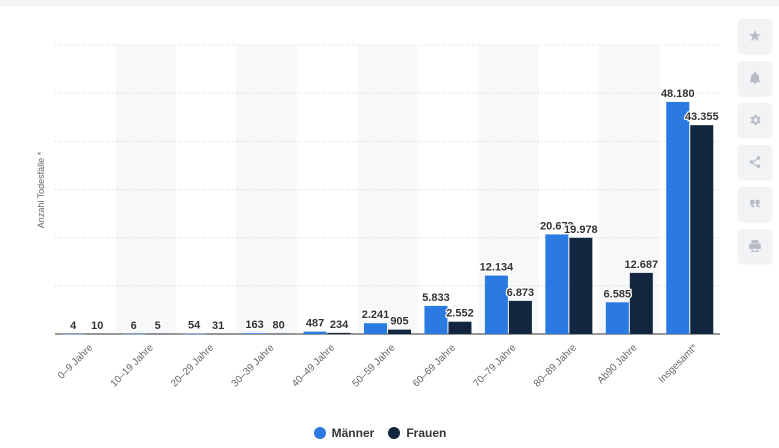 The image size is (779, 448). Describe the element at coordinates (41, 190) in the screenshot. I see `y-axis-label: Anzahl Todesfälle *` at that location.